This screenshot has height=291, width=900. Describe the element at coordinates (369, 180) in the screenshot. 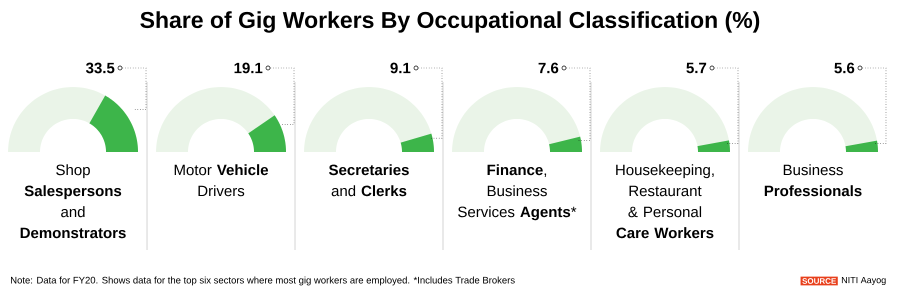

I see `category-label: Secretaries and Clerks` at that location.